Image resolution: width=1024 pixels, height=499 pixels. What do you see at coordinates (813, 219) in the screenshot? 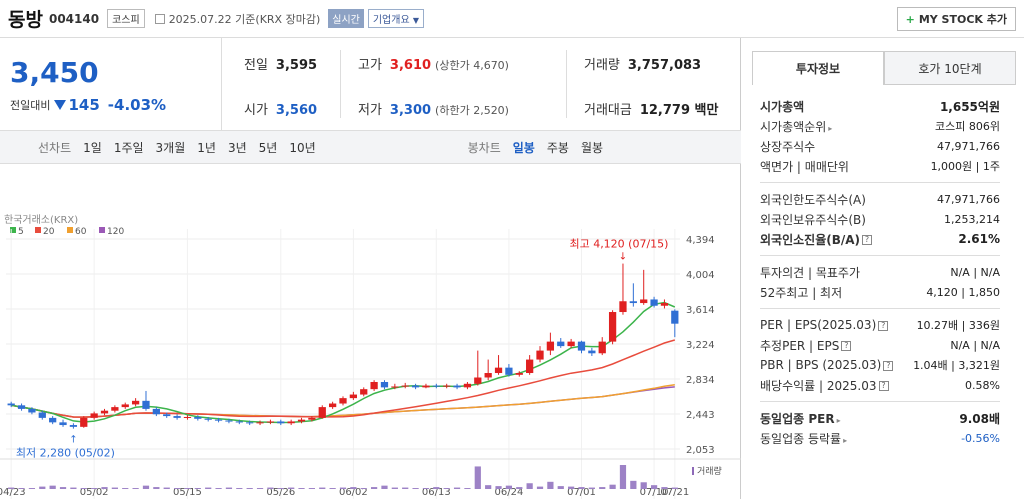
I see `foreign-hold-label: 외국인보유주식수(B)` at bounding box center [813, 219].